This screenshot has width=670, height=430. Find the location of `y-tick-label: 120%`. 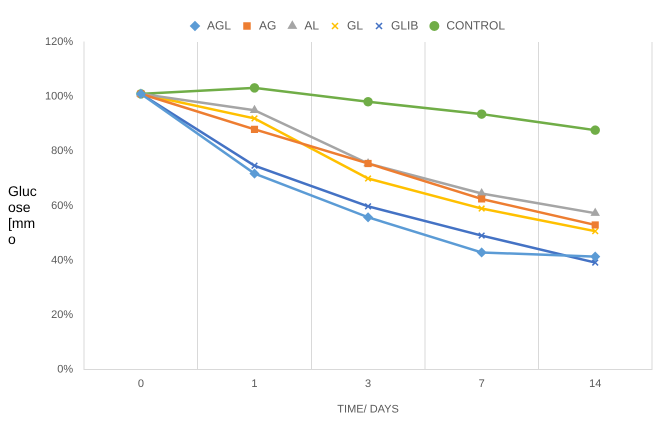

y-tick-label: 120% is located at coordinates (59, 42).